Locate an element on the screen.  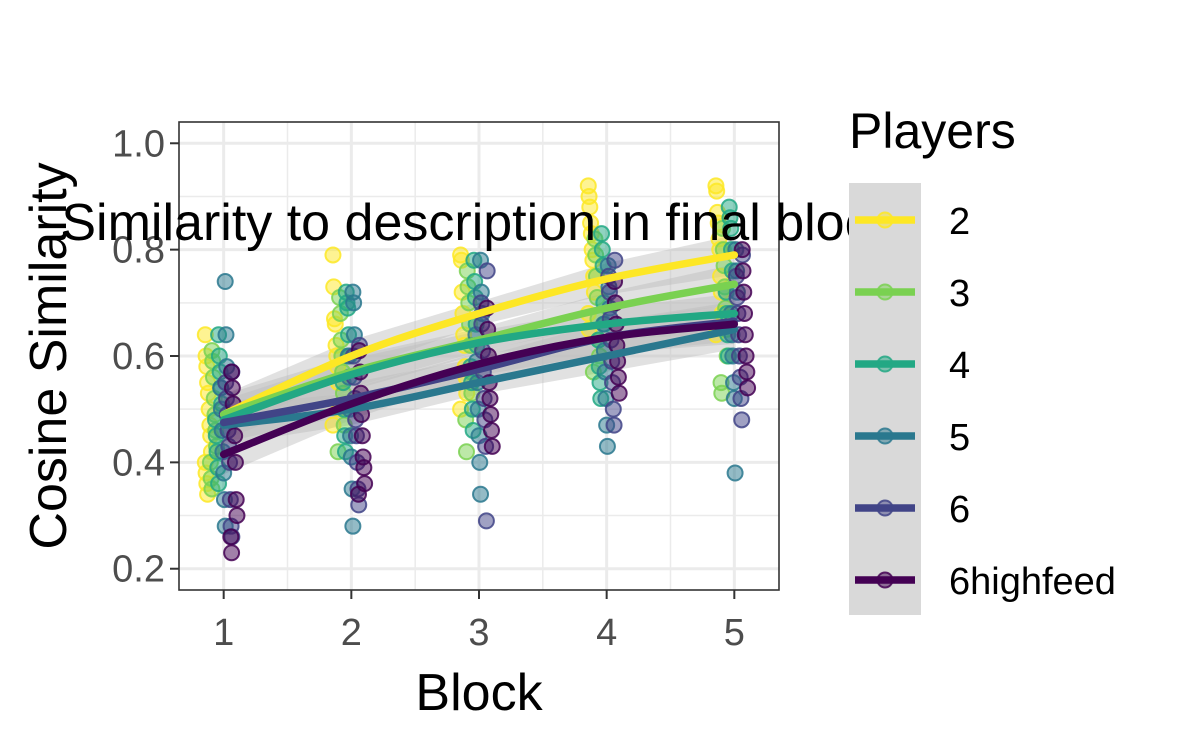
legend-label: 3 is located at coordinates (959, 294).